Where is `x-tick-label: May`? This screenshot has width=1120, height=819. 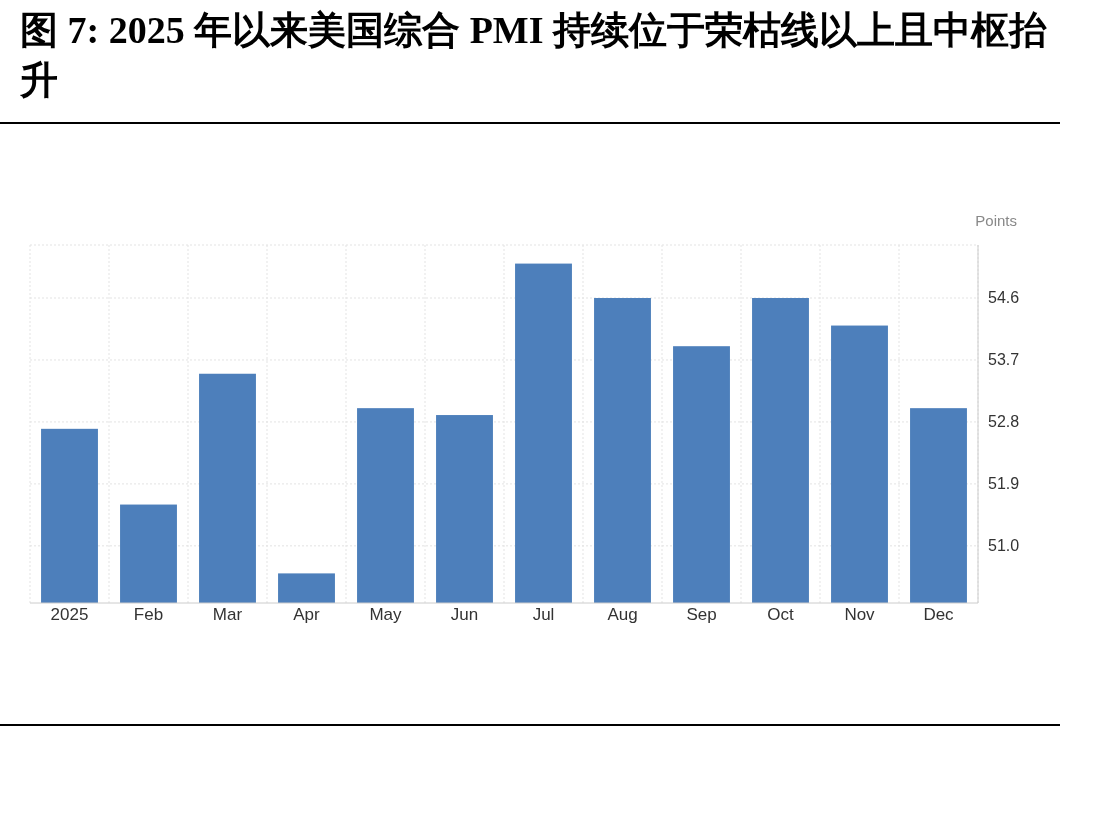
x-tick-label: May is located at coordinates (386, 614).